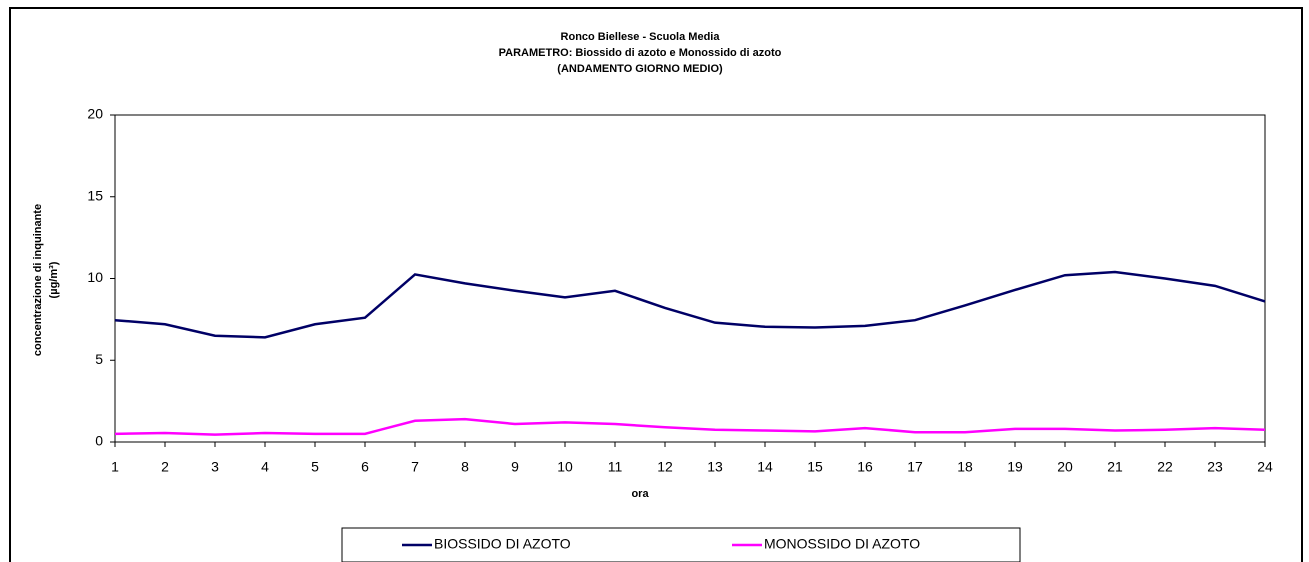  I want to click on x-tick-label: 12, so click(665, 467).